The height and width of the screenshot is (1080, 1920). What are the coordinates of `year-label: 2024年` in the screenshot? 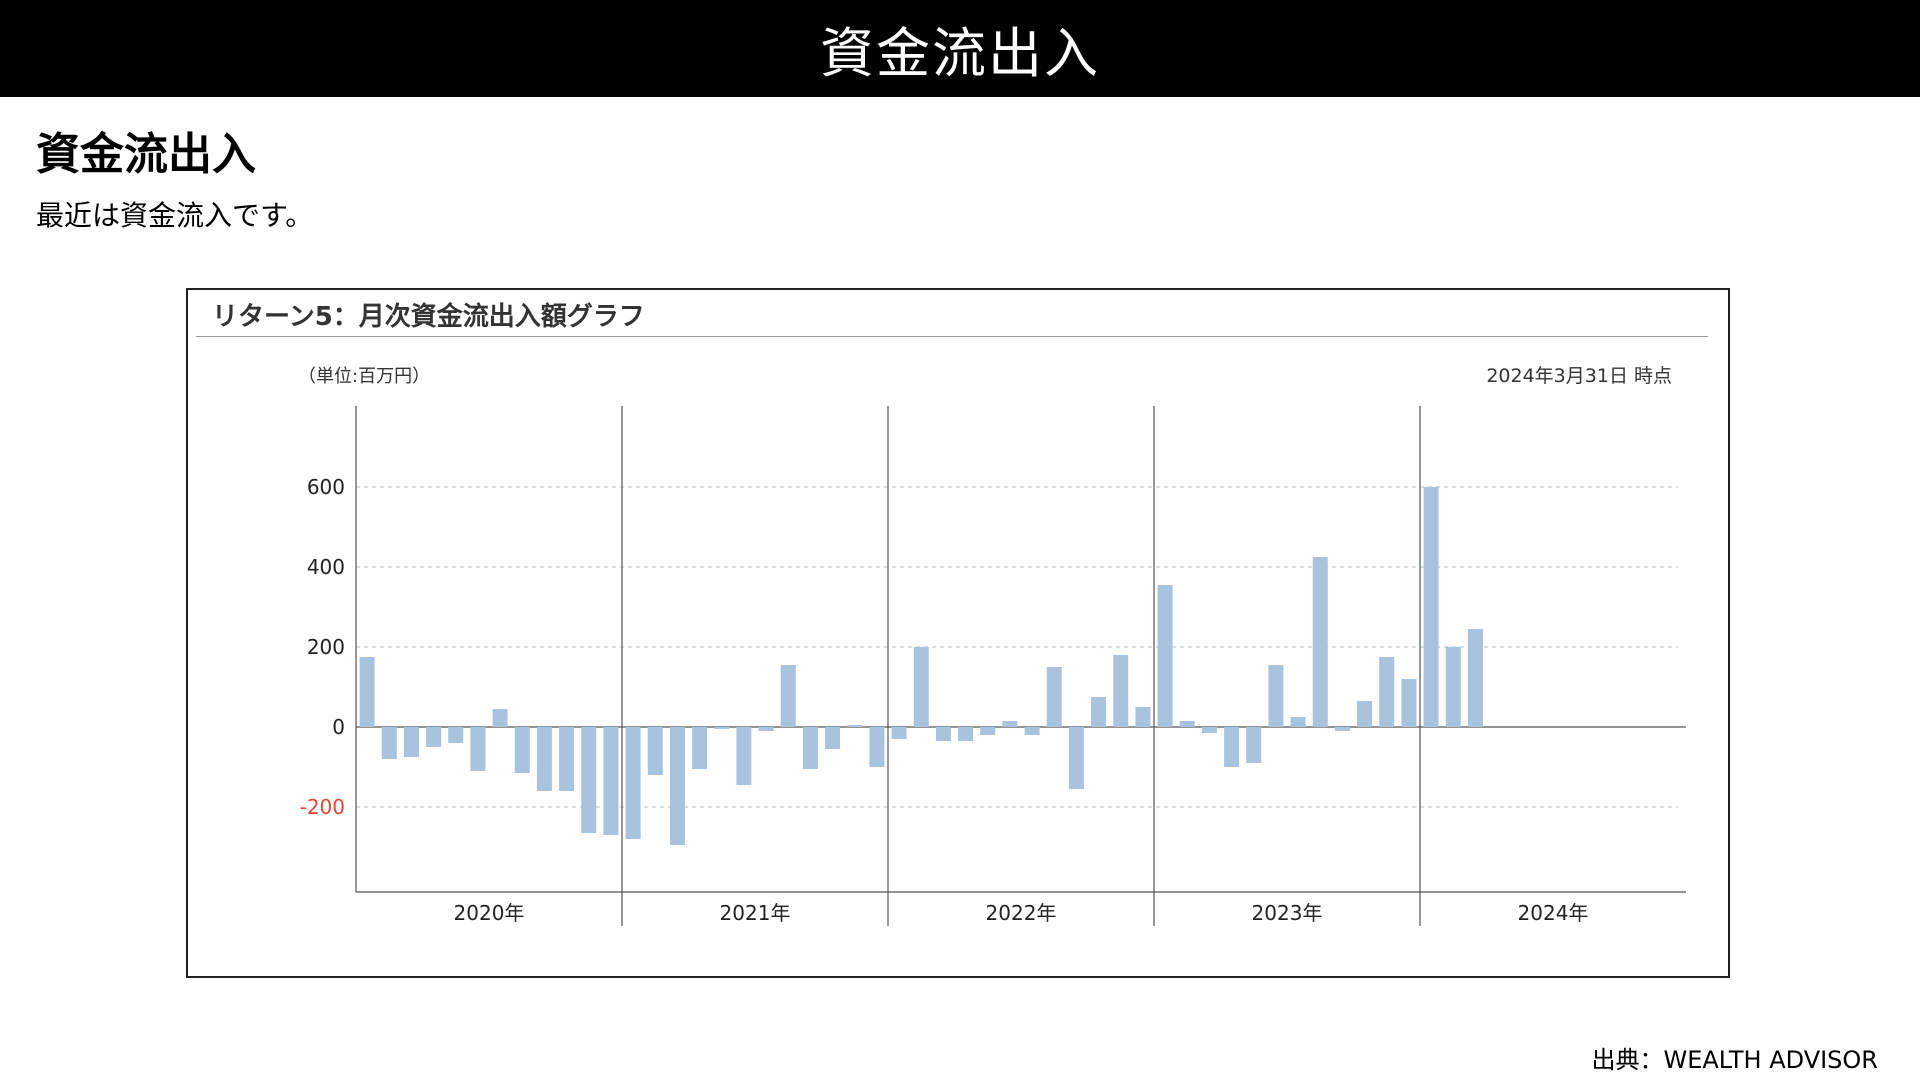 It's located at (1553, 913).